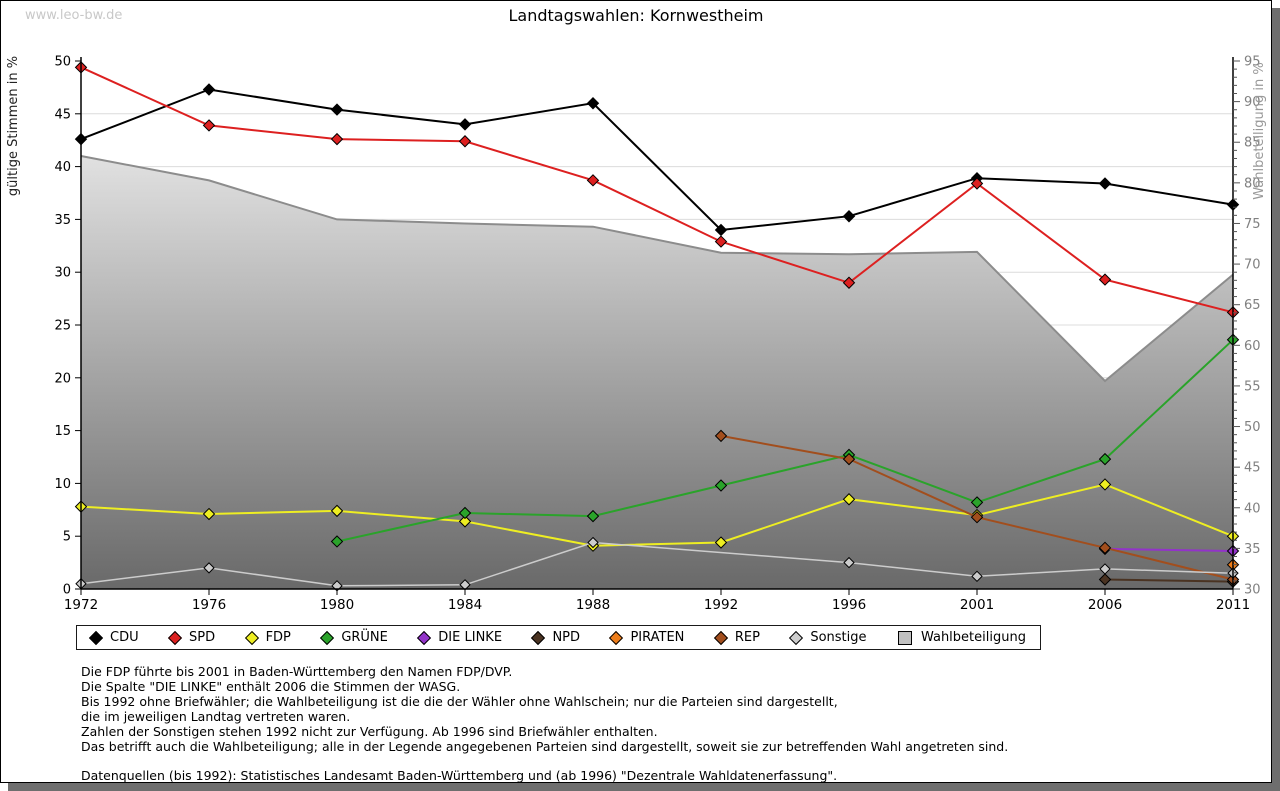  What do you see at coordinates (977, 605) in the screenshot?
I see `svg-text: 2001` at bounding box center [977, 605].